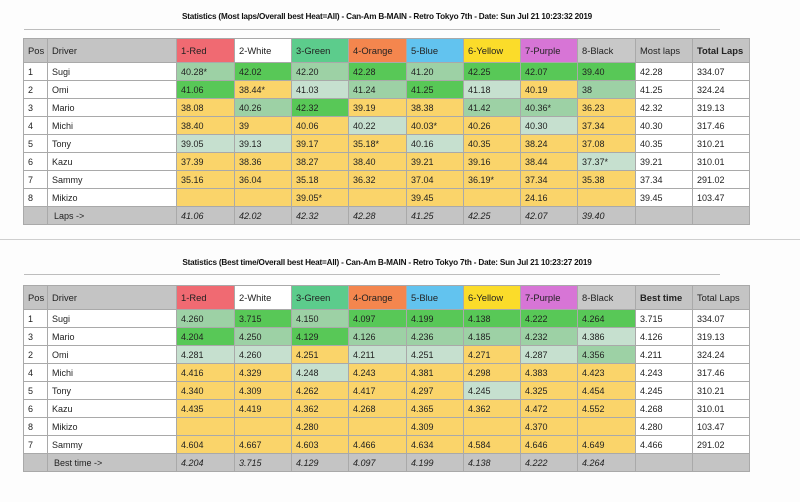  I want to click on lane-cell-yellow: 39.16, so click(492, 161).